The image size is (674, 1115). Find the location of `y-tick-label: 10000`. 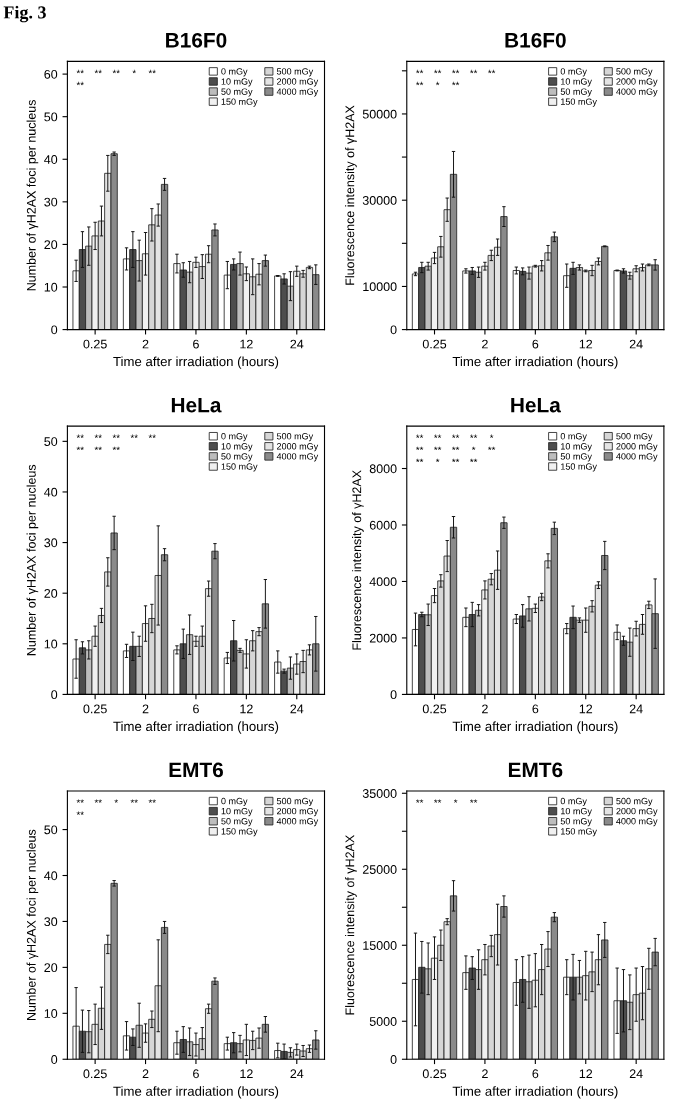

y-tick-label: 10000 is located at coordinates (380, 287).